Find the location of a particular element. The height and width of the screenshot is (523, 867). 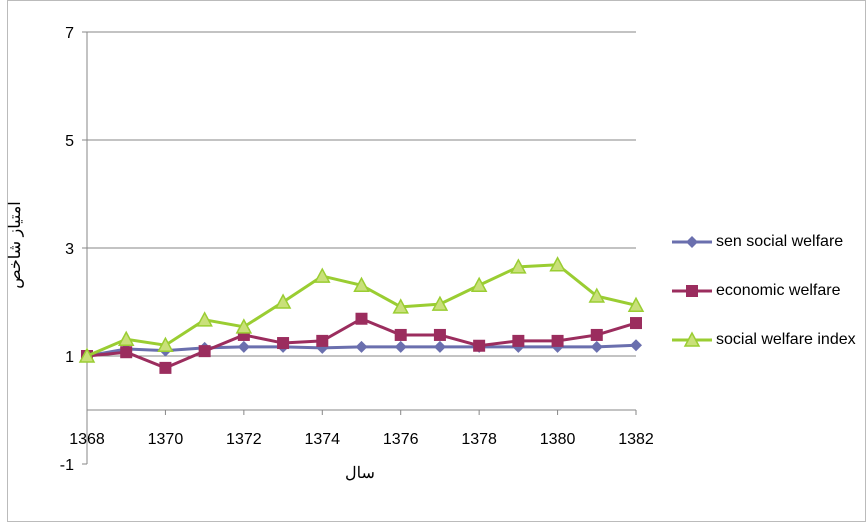

x-tick-label: 1370 is located at coordinates (166, 439).